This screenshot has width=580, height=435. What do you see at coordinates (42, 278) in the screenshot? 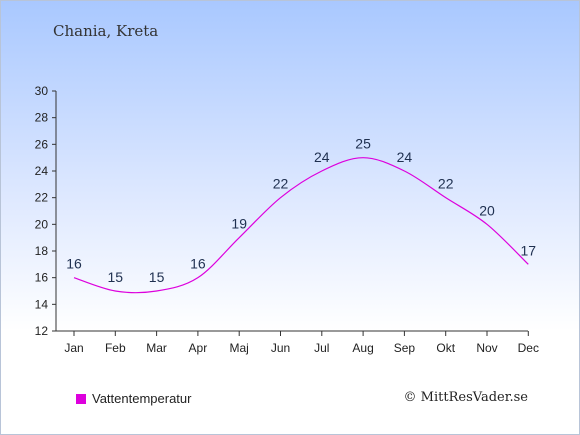
I see `y-tick-label: 16` at bounding box center [42, 278].